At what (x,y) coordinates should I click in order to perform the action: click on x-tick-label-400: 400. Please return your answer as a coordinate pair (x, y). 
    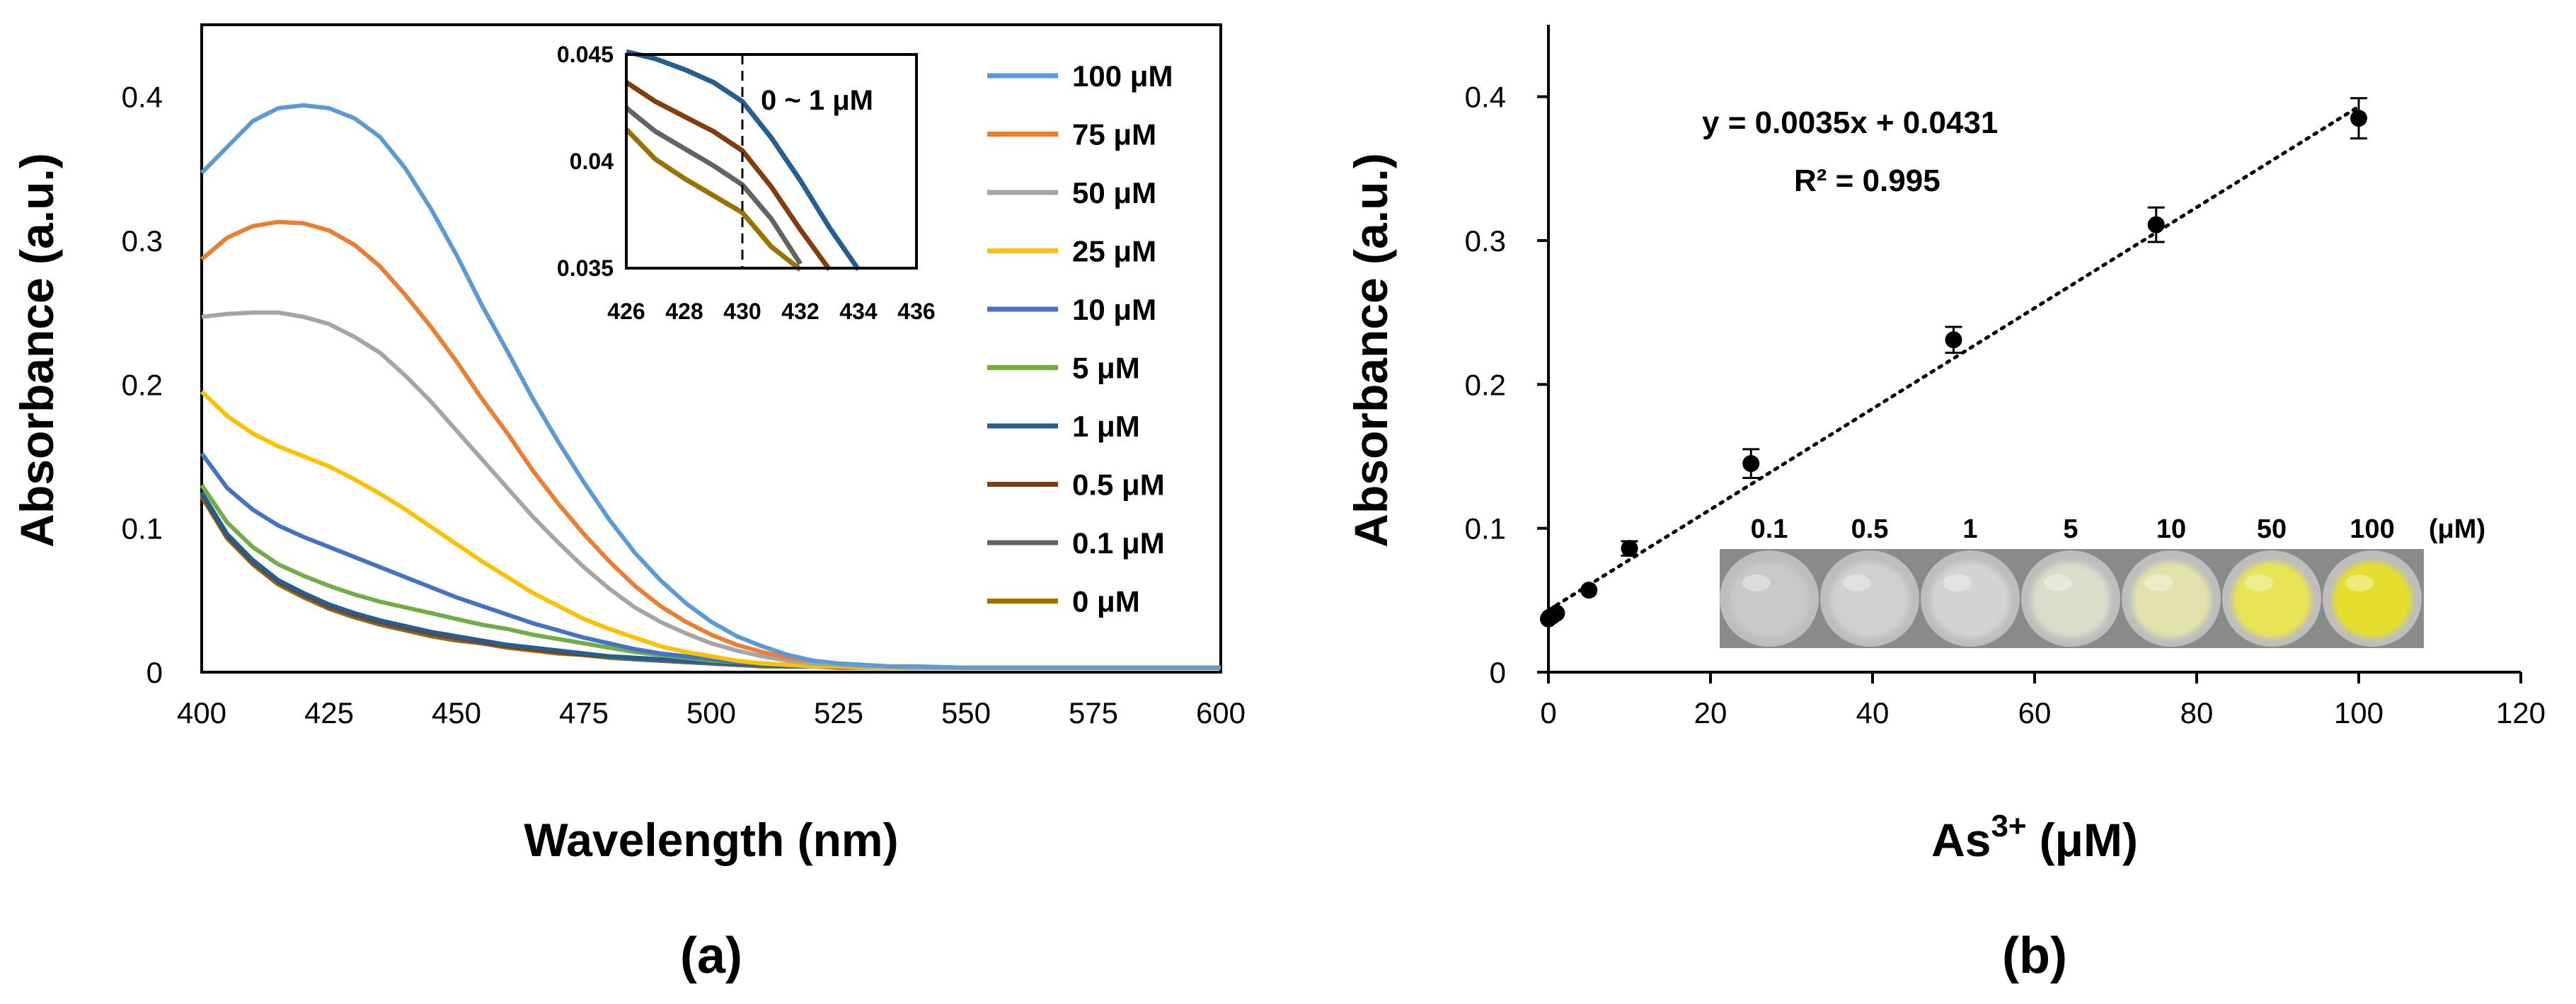
    Looking at the image, I should click on (202, 712).